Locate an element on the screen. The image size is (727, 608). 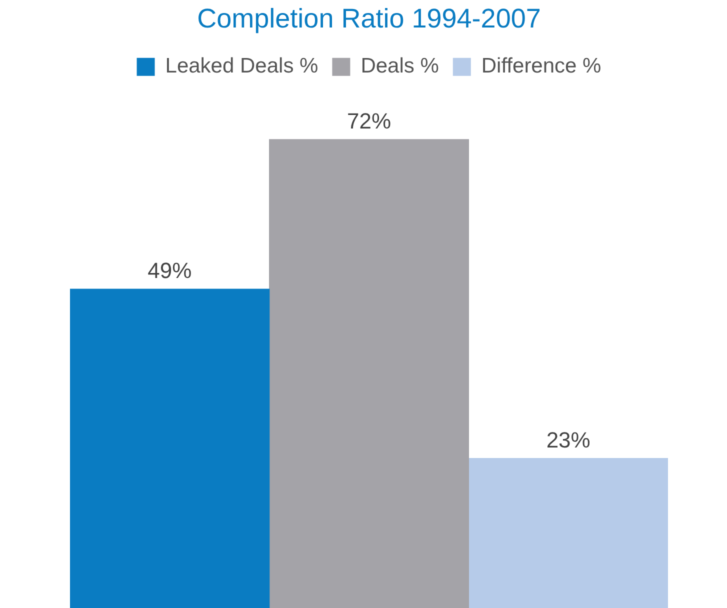
legend-label: Deals % is located at coordinates (399, 66).